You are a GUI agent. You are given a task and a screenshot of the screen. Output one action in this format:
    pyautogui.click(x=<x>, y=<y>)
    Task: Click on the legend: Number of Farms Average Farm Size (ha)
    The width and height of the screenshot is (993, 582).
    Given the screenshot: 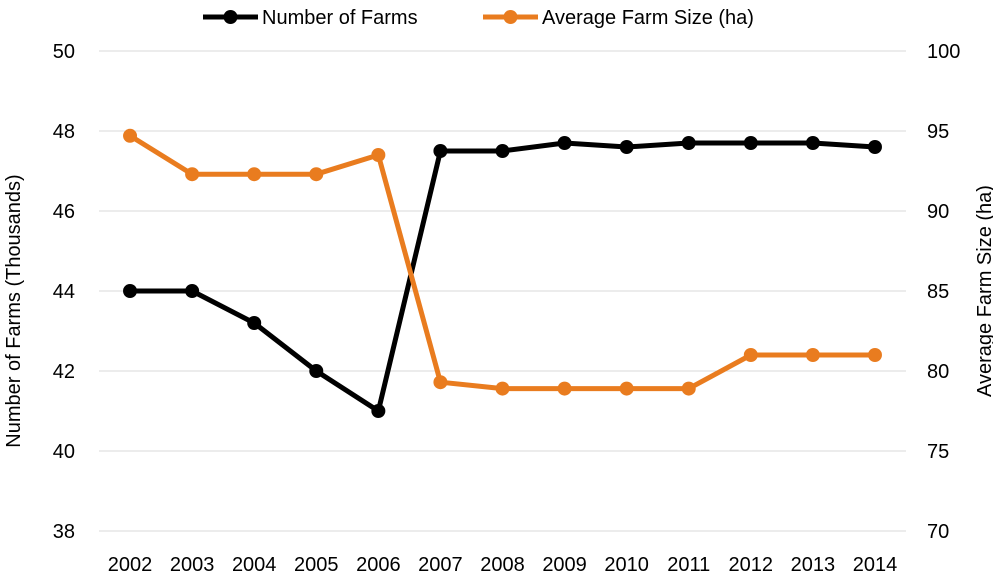 What is the action you would take?
    pyautogui.click(x=478, y=18)
    